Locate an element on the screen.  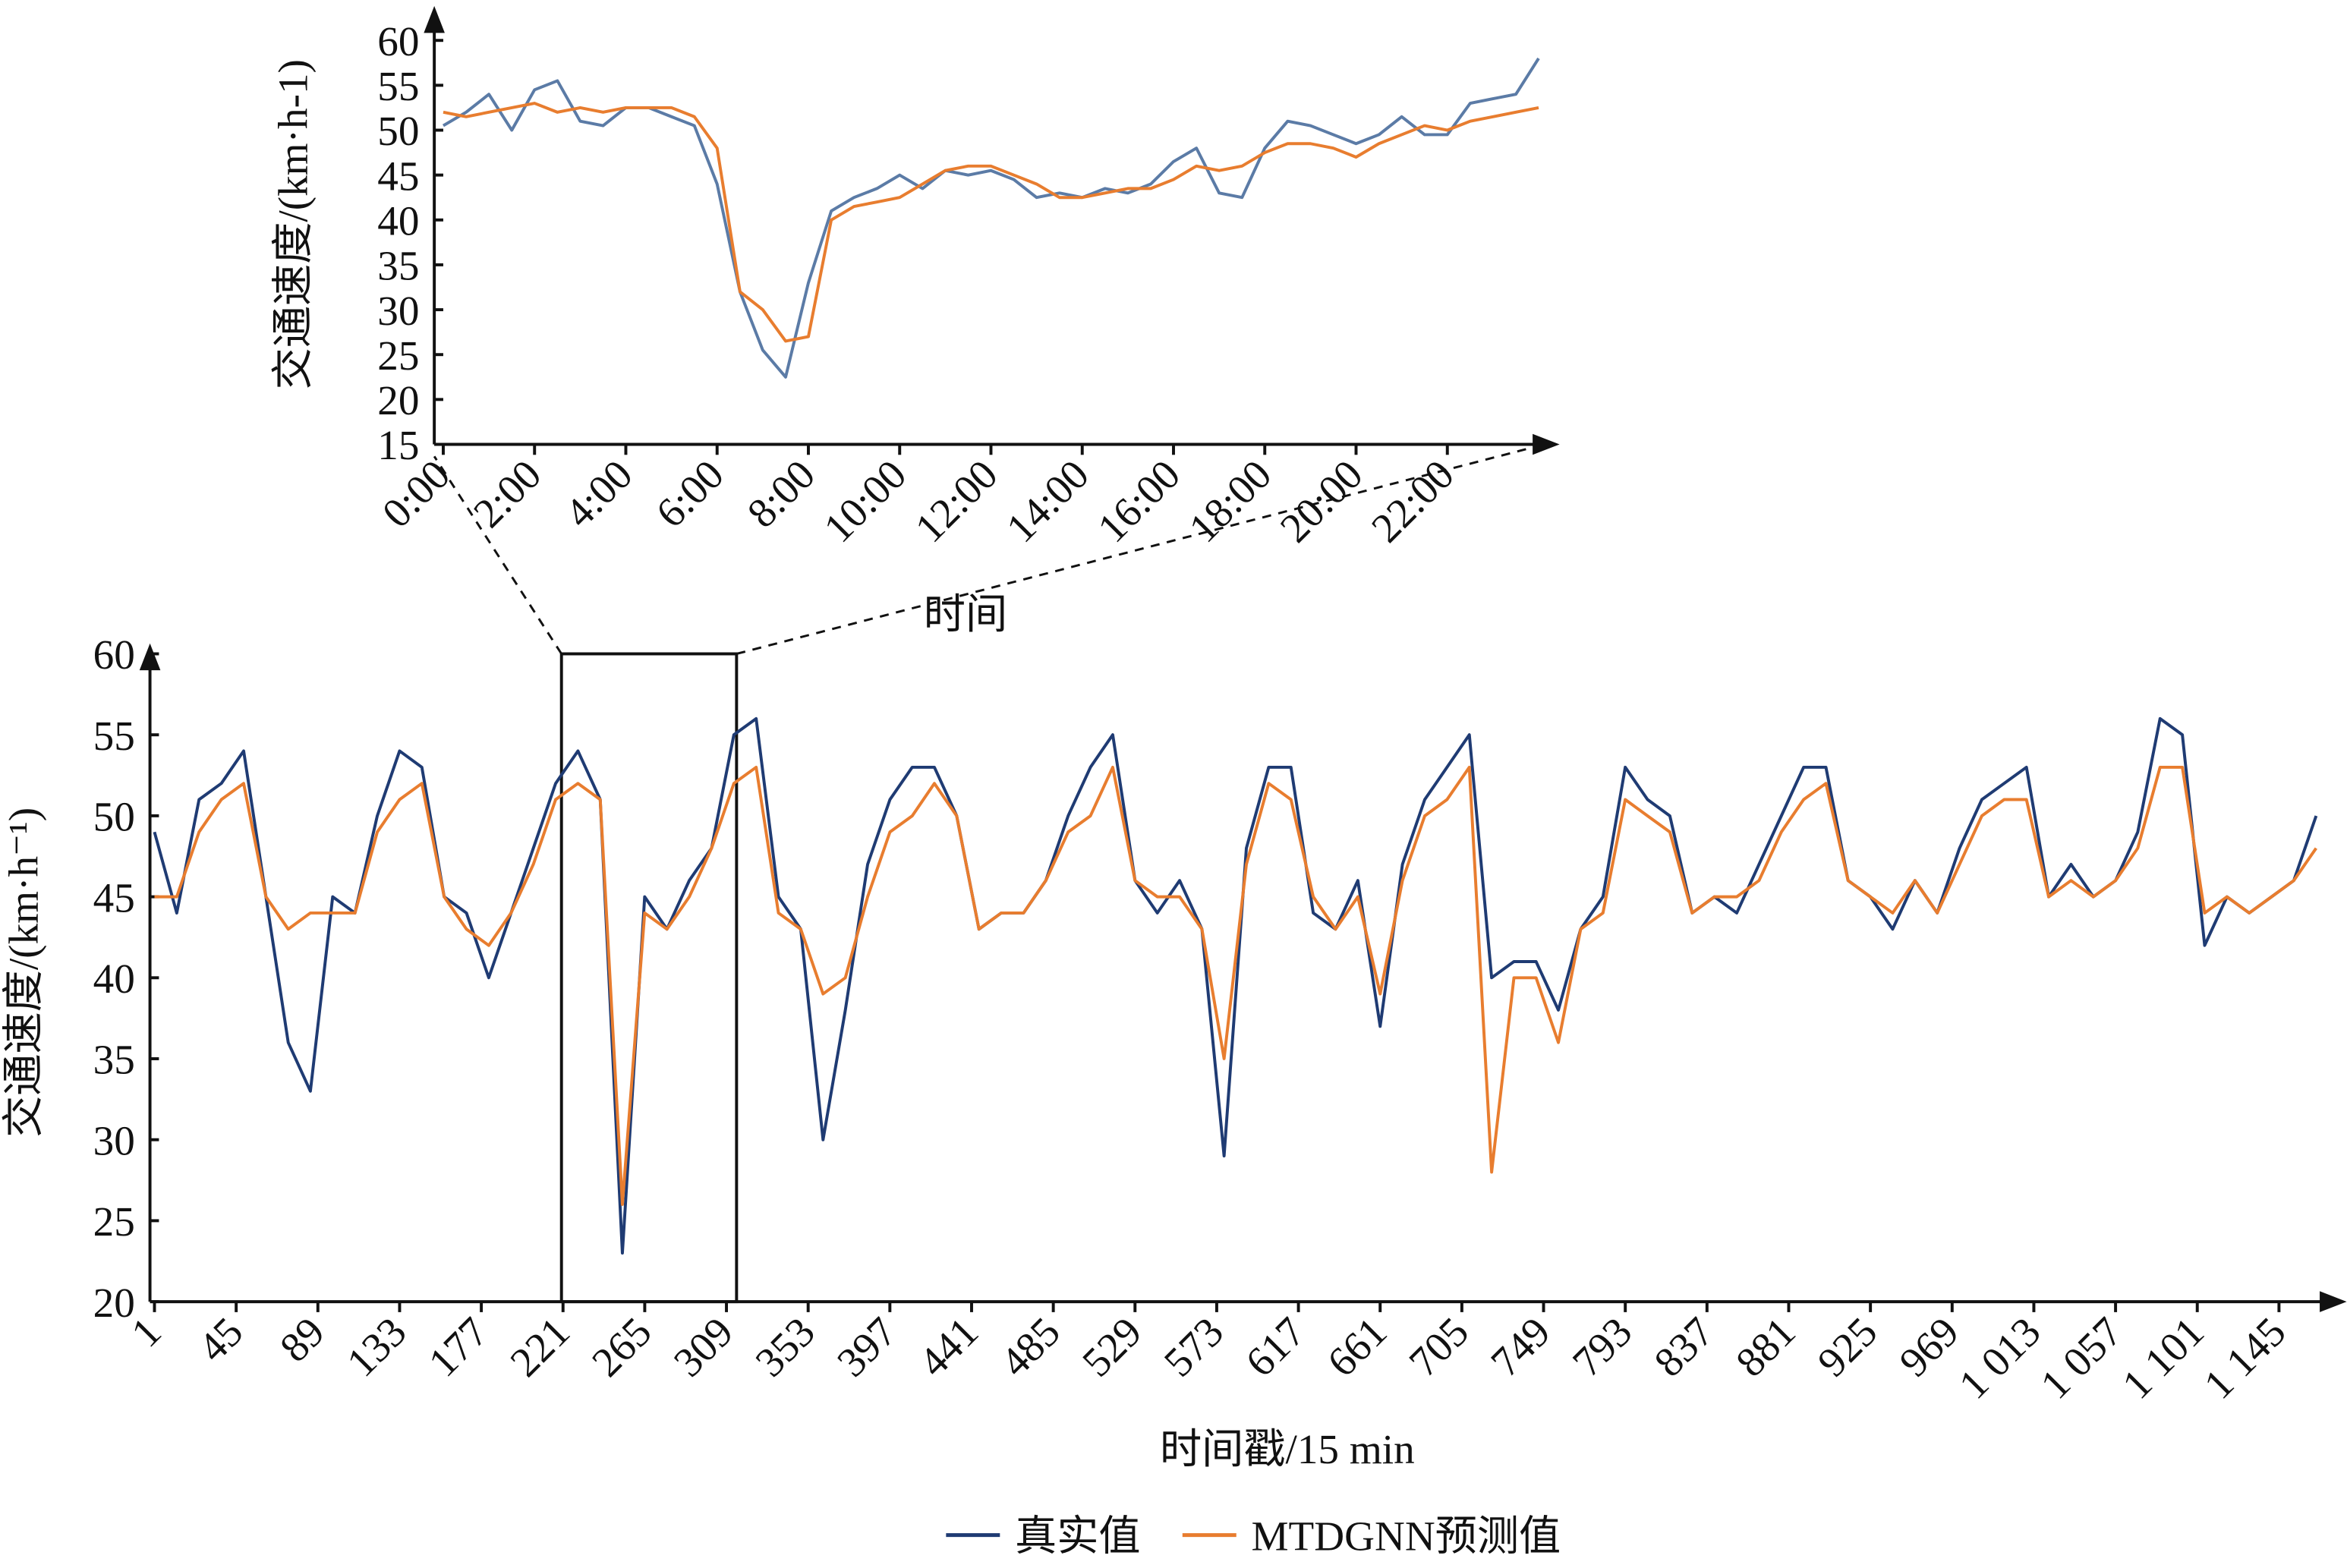
x-tick-label: 20:00 is located at coordinates (1321, 501).